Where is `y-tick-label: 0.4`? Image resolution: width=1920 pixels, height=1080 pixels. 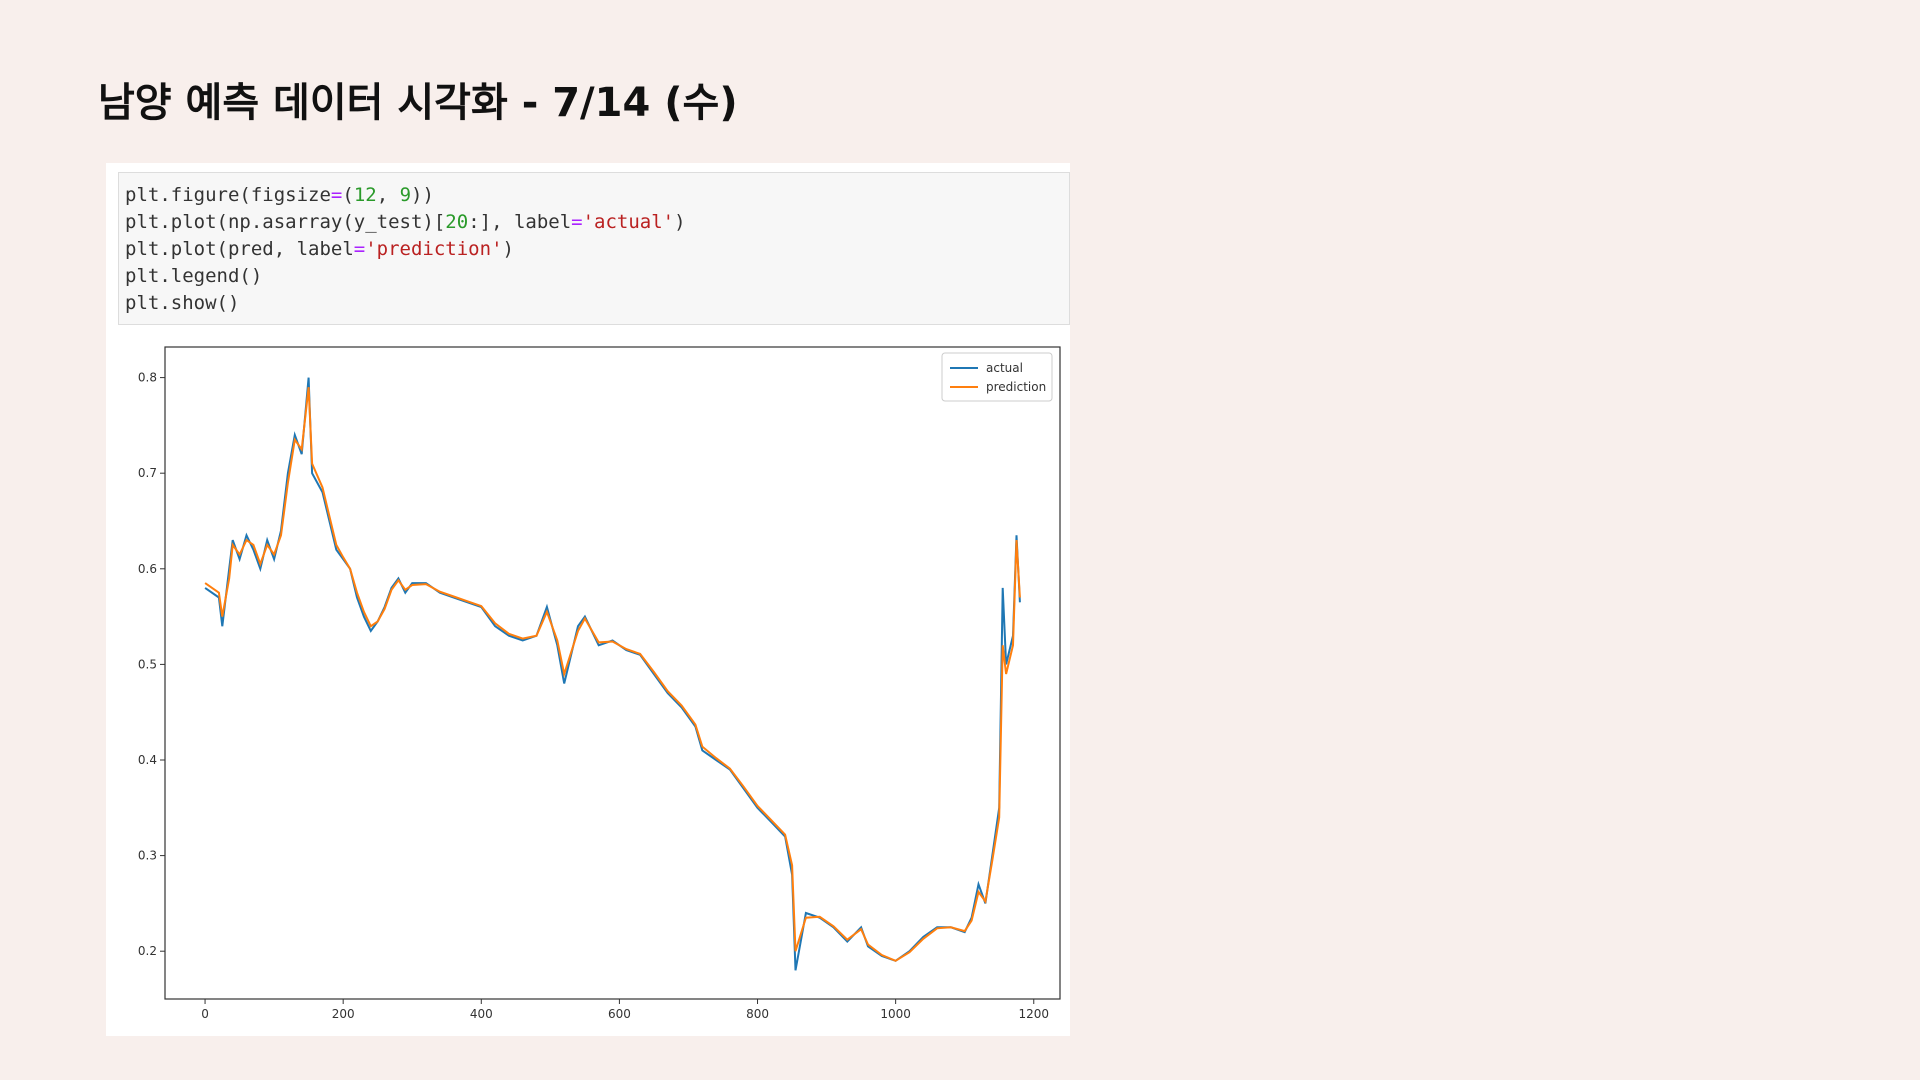
y-tick-label: 0.4 is located at coordinates (147, 760).